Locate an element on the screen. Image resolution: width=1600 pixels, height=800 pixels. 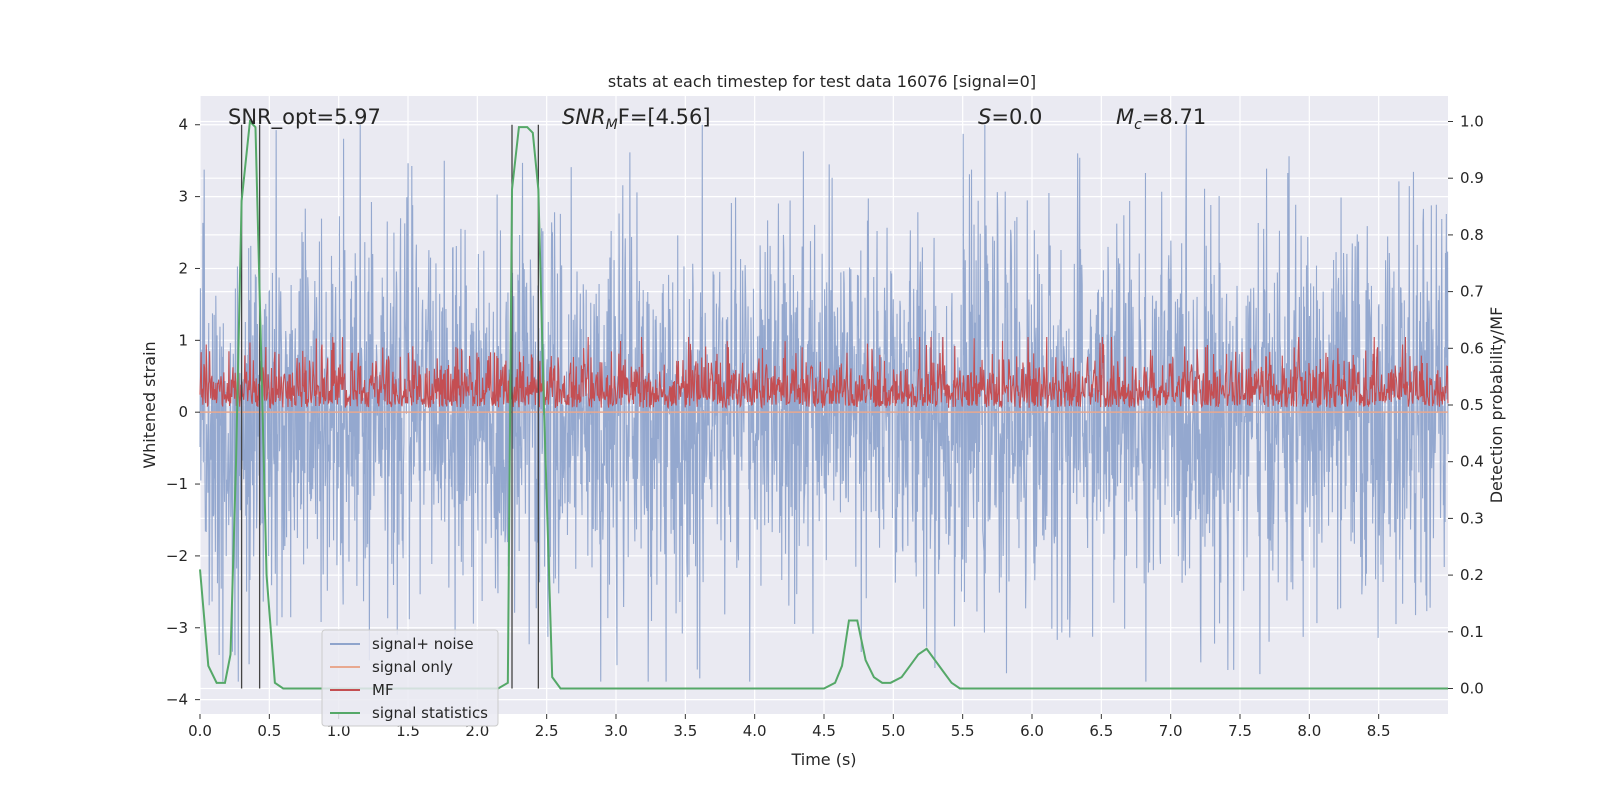
x-tick-label: 8.0 is located at coordinates (1309, 731).